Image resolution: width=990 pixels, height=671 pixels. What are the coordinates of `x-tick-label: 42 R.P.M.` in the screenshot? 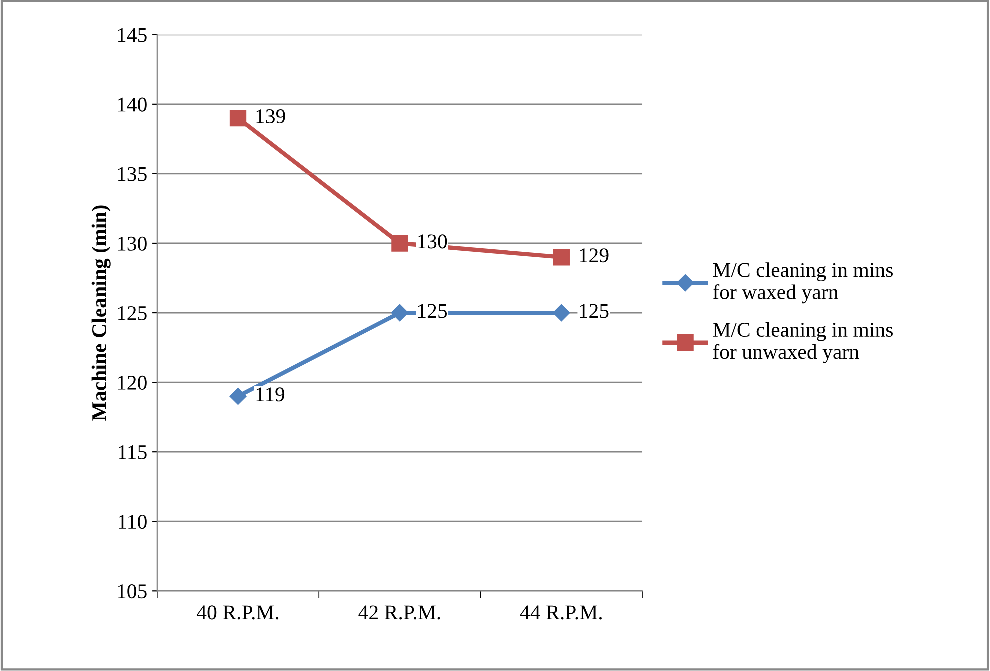 It's located at (399, 613).